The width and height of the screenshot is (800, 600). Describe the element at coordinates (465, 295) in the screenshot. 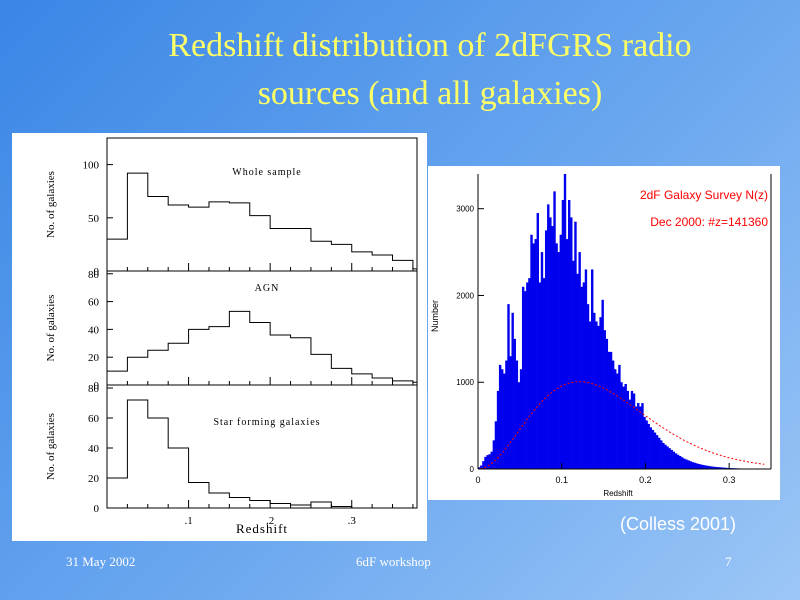

I see `y-tick-label: 2000` at that location.